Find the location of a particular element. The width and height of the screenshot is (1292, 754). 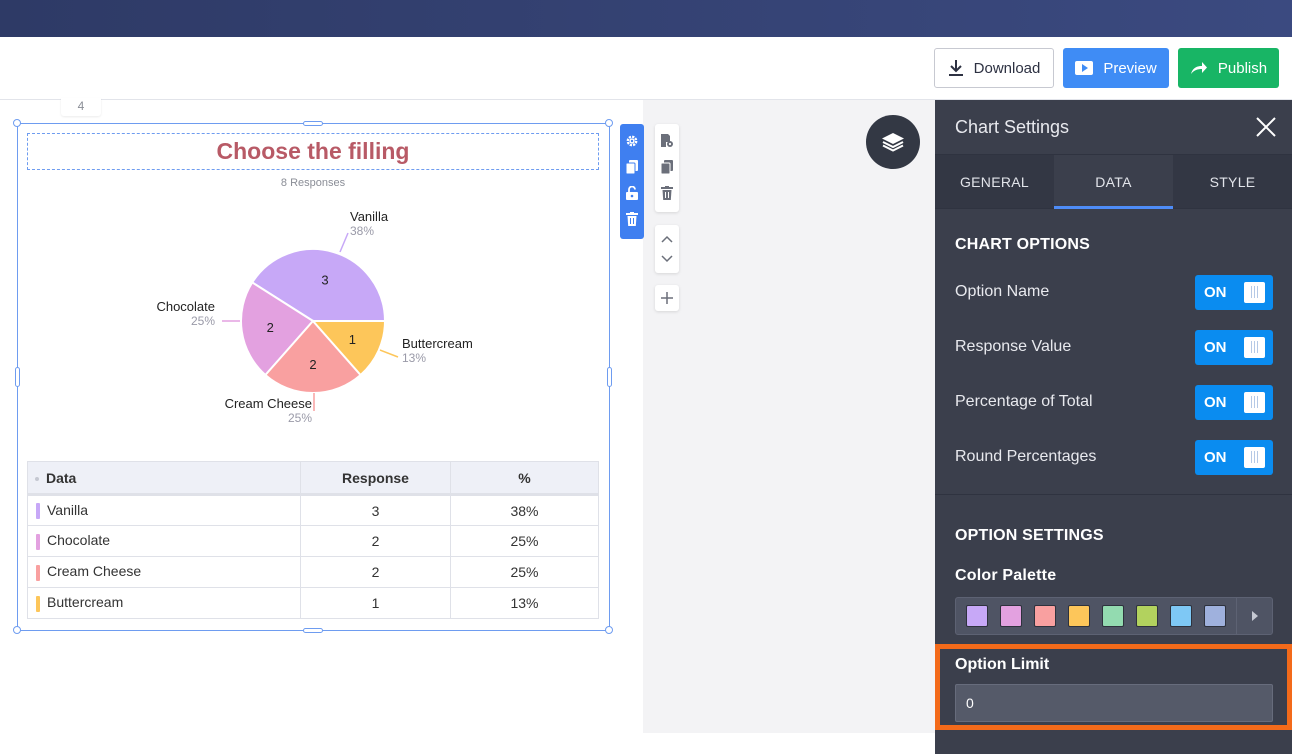

download-icon is located at coordinates (955, 68).